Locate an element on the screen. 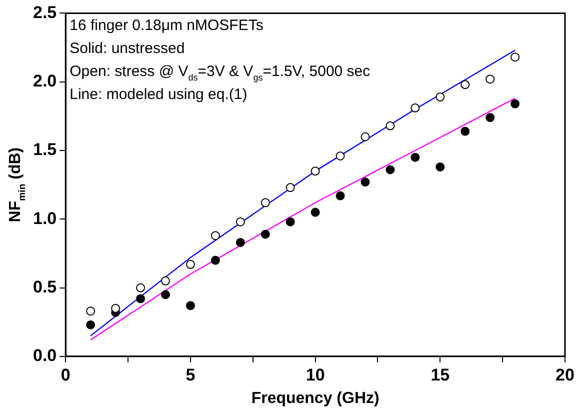  y-tick-label: 1.5 is located at coordinates (44, 150).